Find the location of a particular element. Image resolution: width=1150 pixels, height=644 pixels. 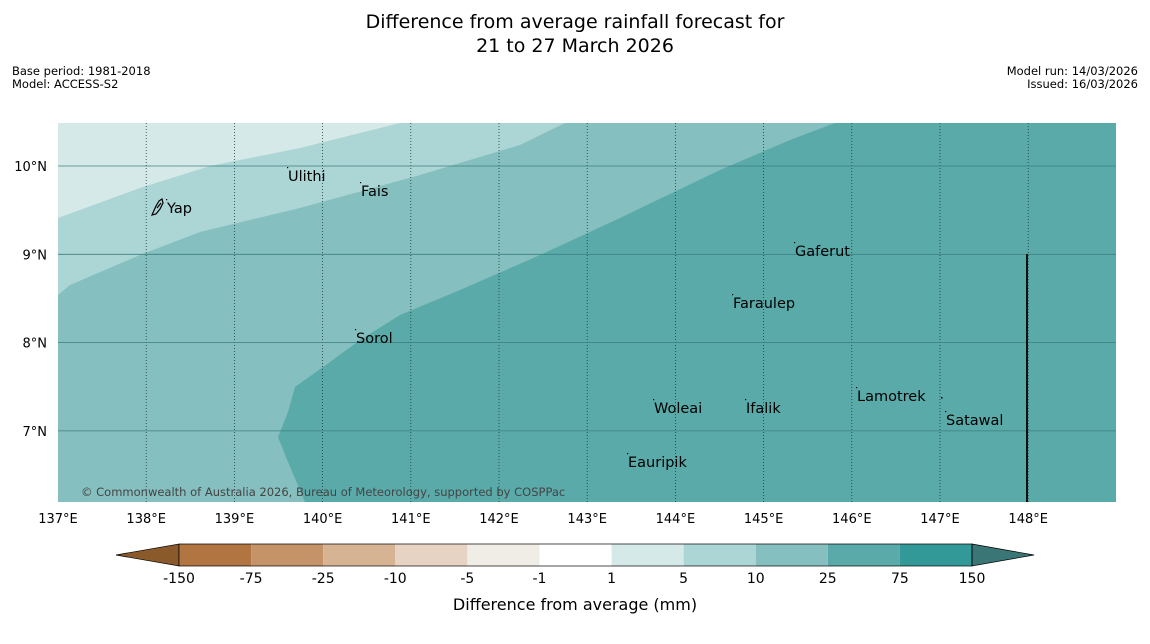

place-label: Fais is located at coordinates (374, 192).